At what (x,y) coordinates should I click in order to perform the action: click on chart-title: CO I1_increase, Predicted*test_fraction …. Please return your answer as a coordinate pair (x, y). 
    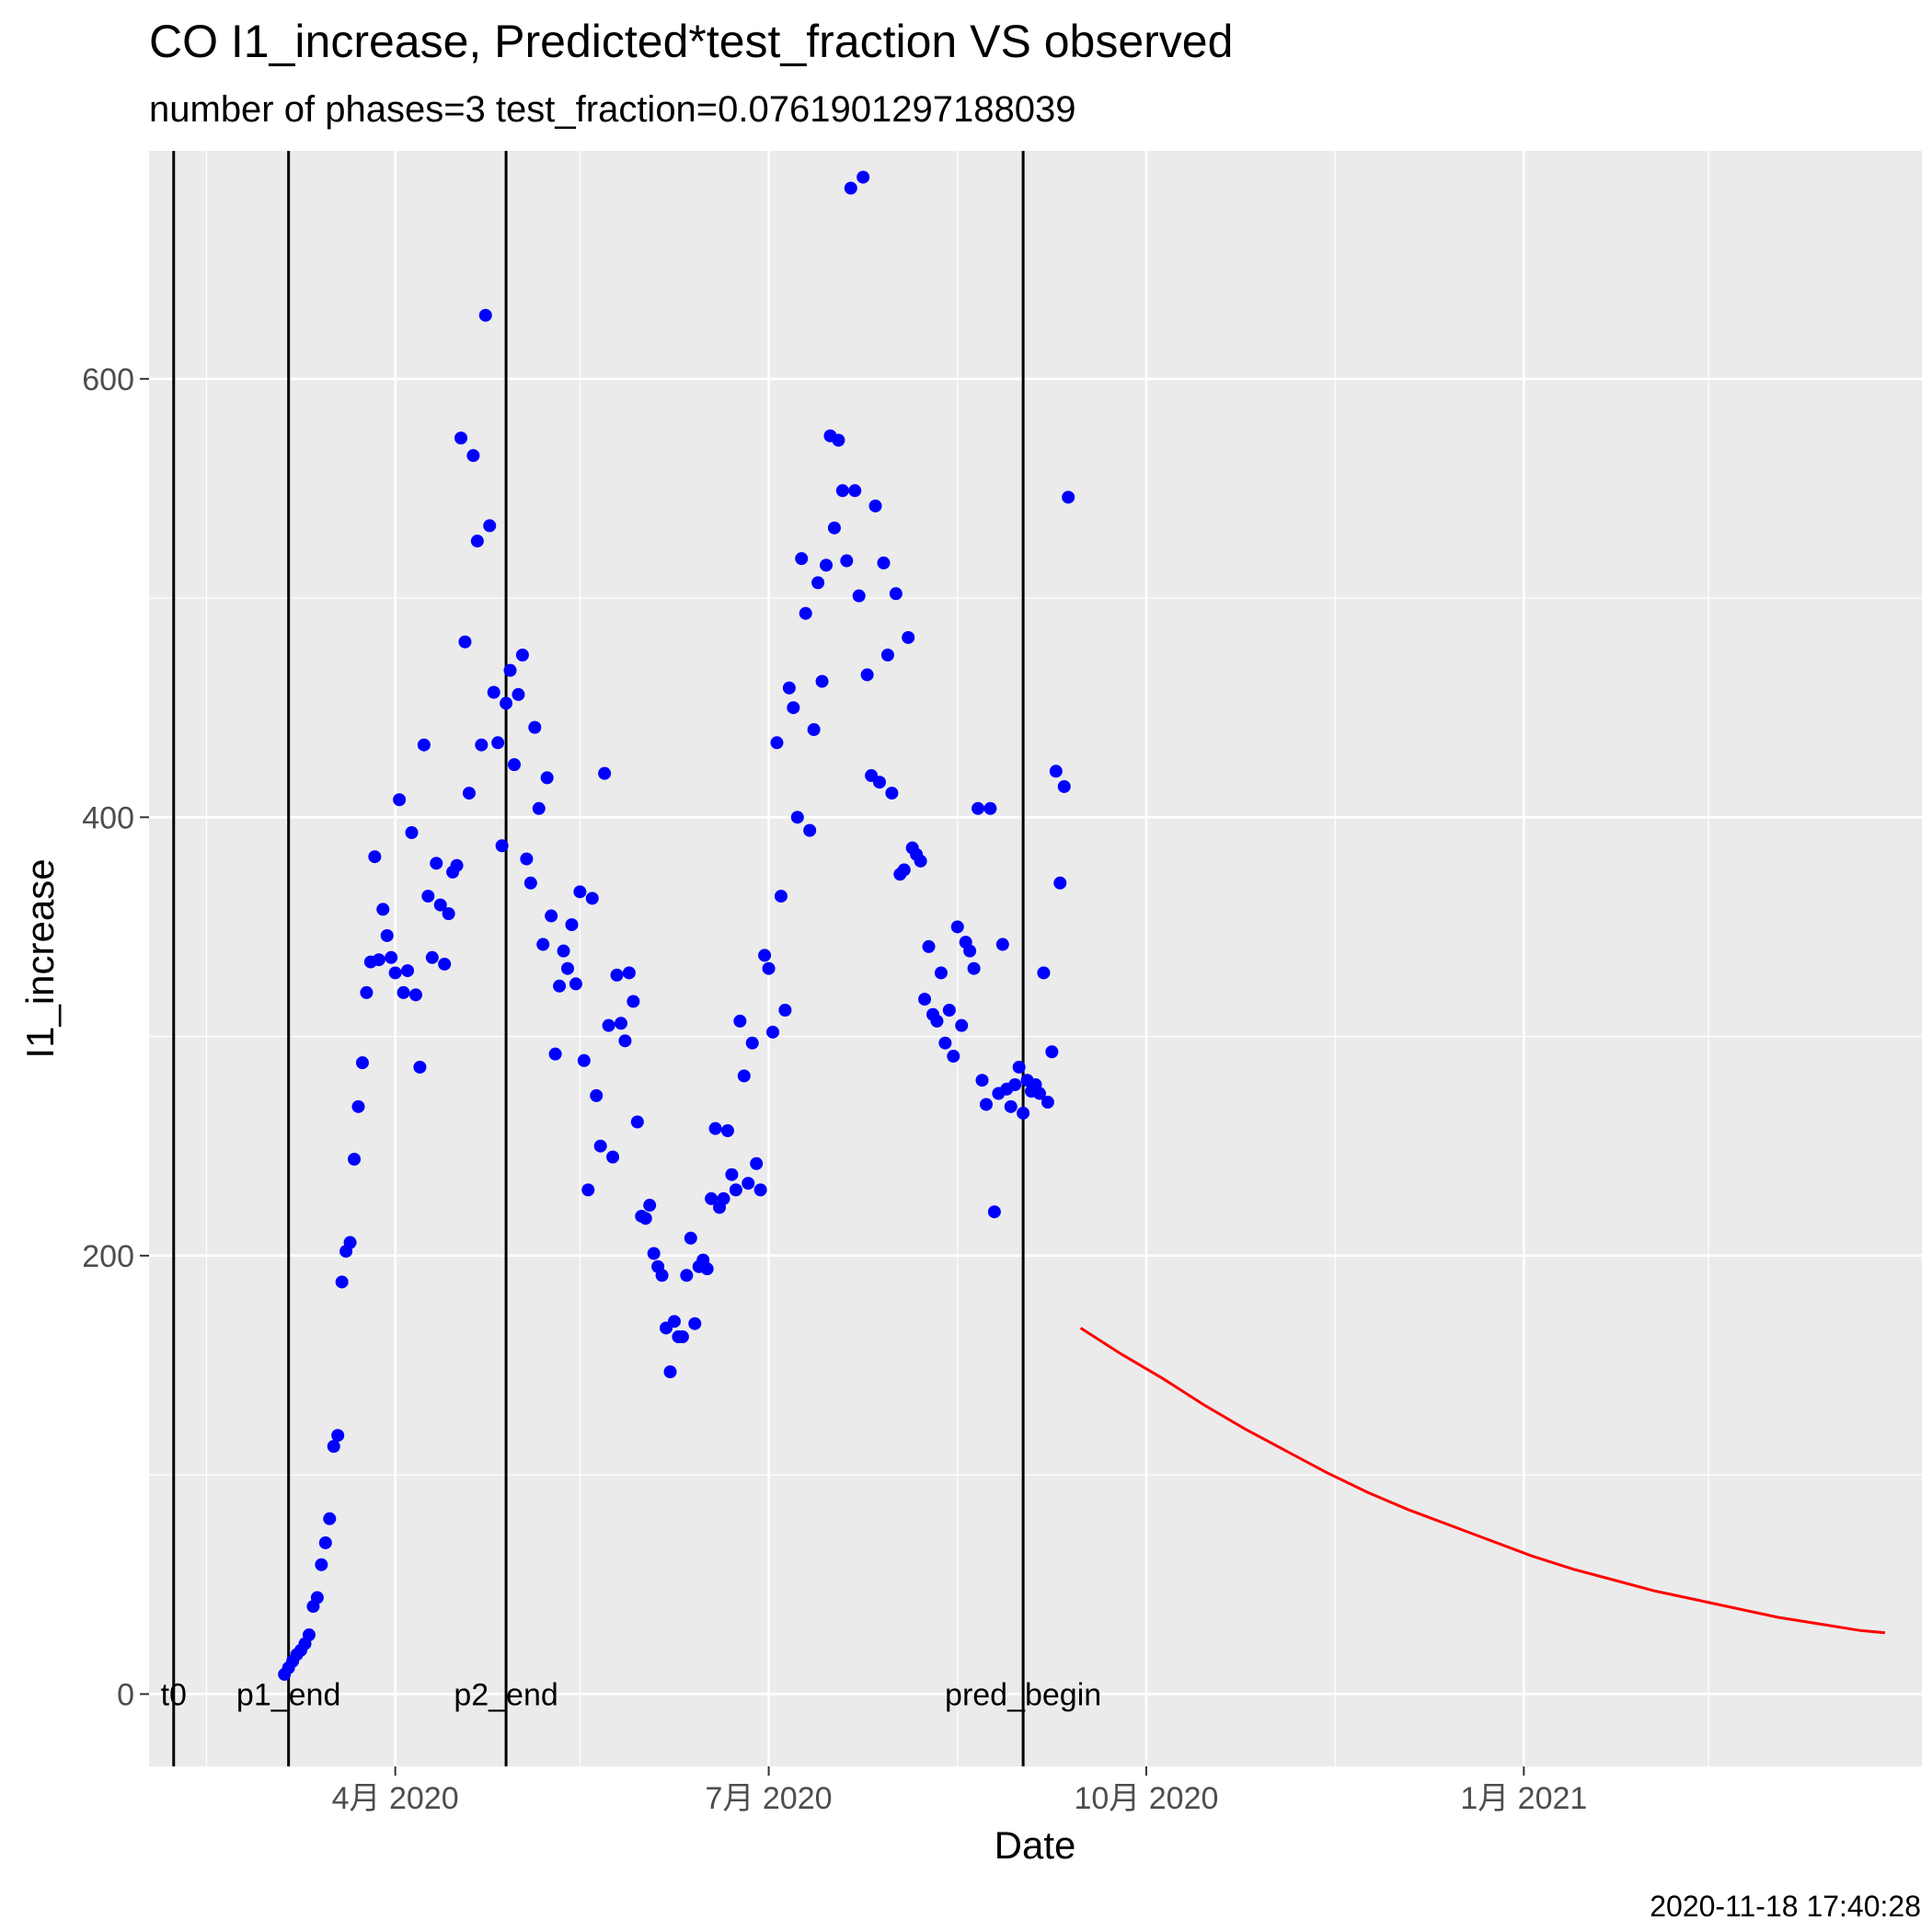
    Looking at the image, I should click on (691, 41).